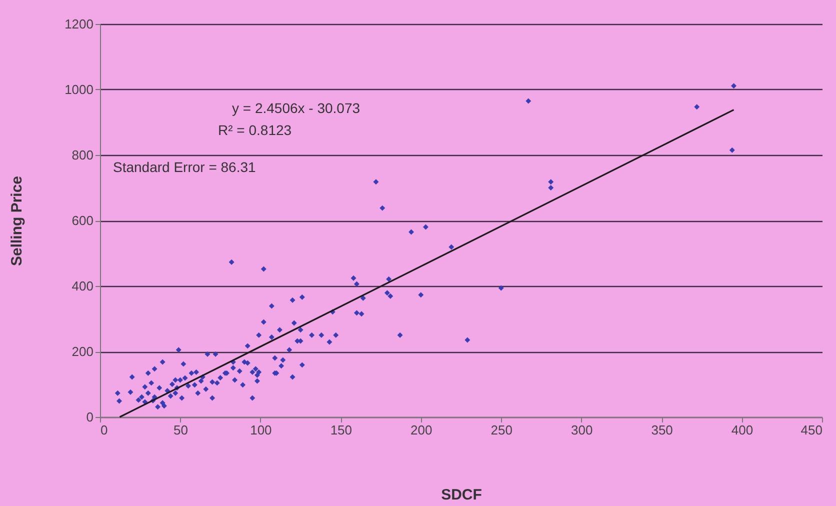  Describe the element at coordinates (184, 167) in the screenshot. I see `annotation: Standard Error = 86.31` at that location.